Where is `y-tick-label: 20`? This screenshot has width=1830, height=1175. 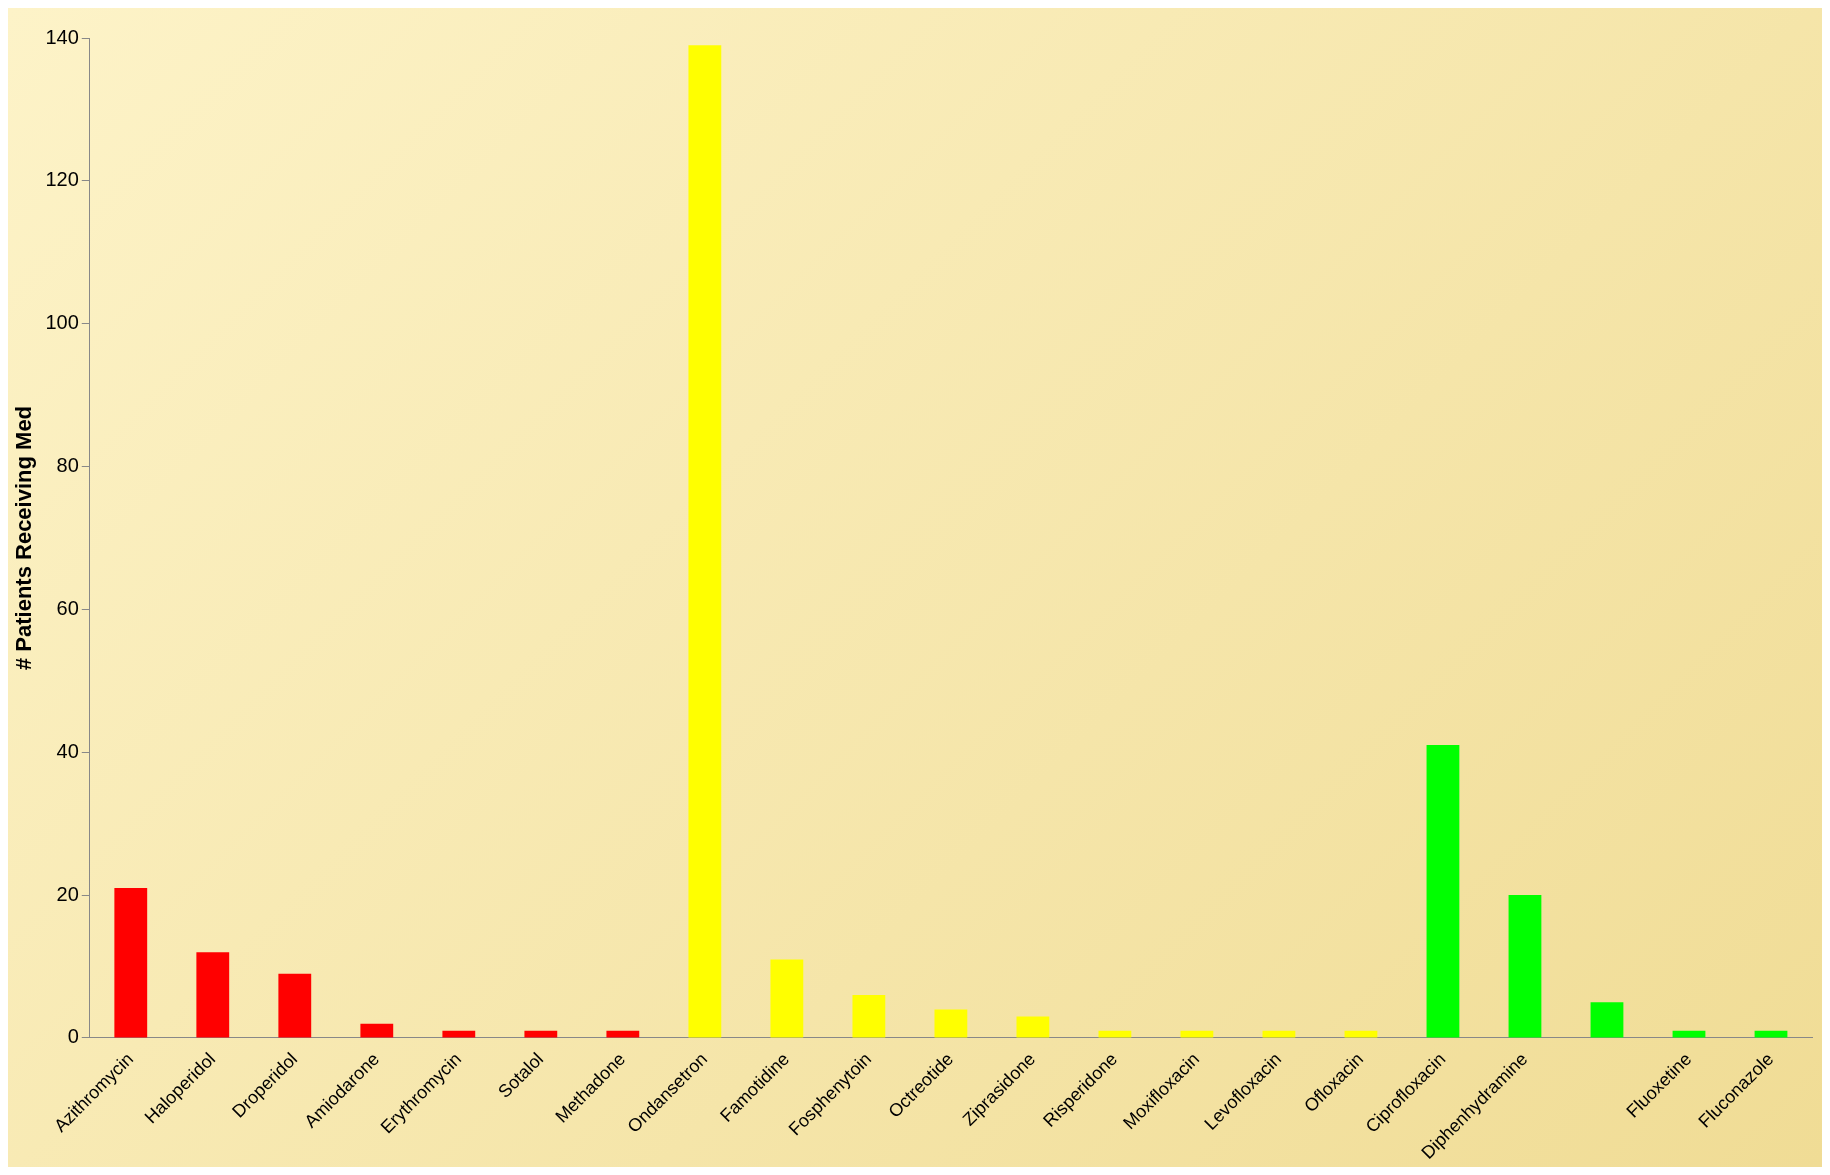
y-tick-label: 20 is located at coordinates (67, 893).